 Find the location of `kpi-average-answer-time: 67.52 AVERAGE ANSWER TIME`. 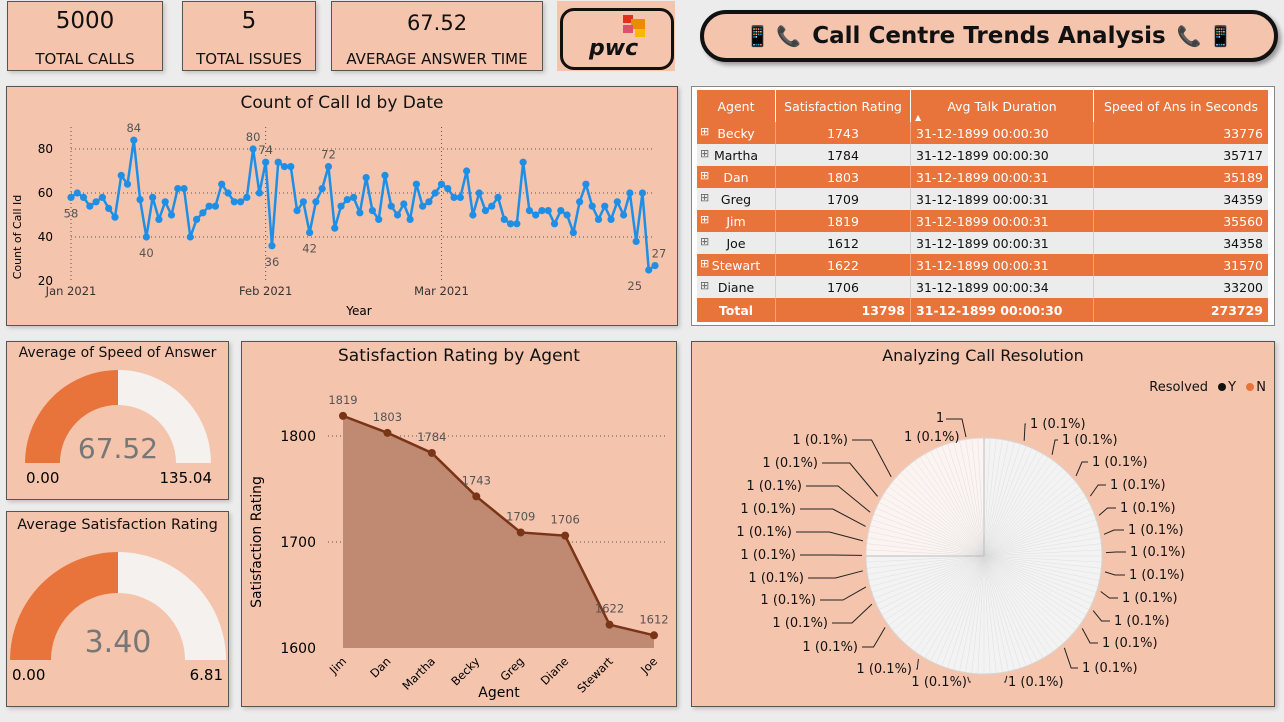

kpi-average-answer-time: 67.52 AVERAGE ANSWER TIME is located at coordinates (437, 36).